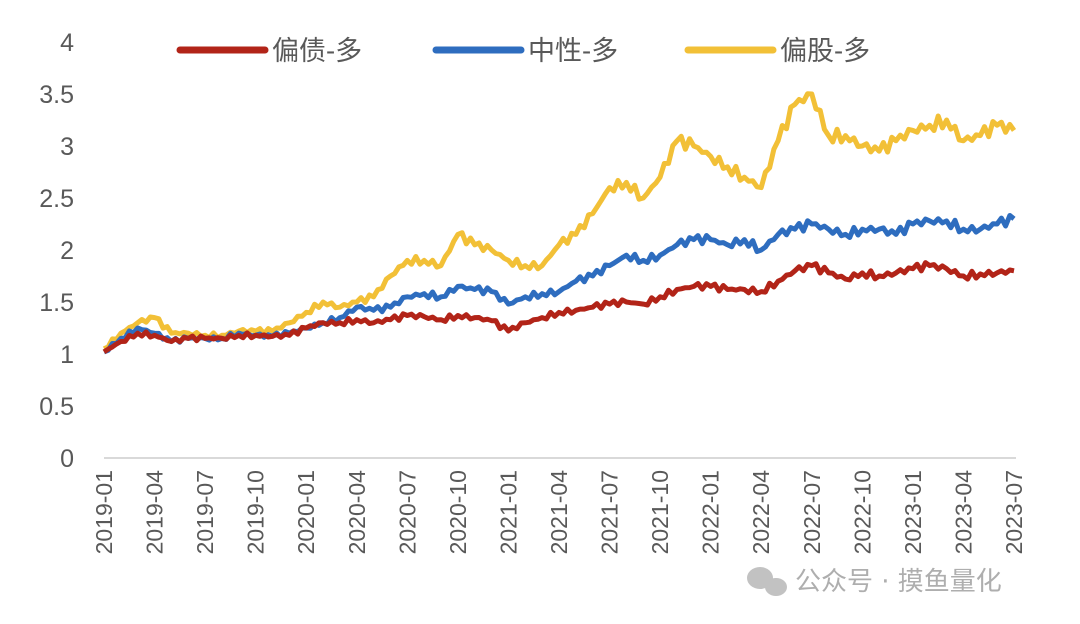 This screenshot has height=624, width=1080. What do you see at coordinates (458, 512) in the screenshot?
I see `x-tick-label: 2020-10` at bounding box center [458, 512].